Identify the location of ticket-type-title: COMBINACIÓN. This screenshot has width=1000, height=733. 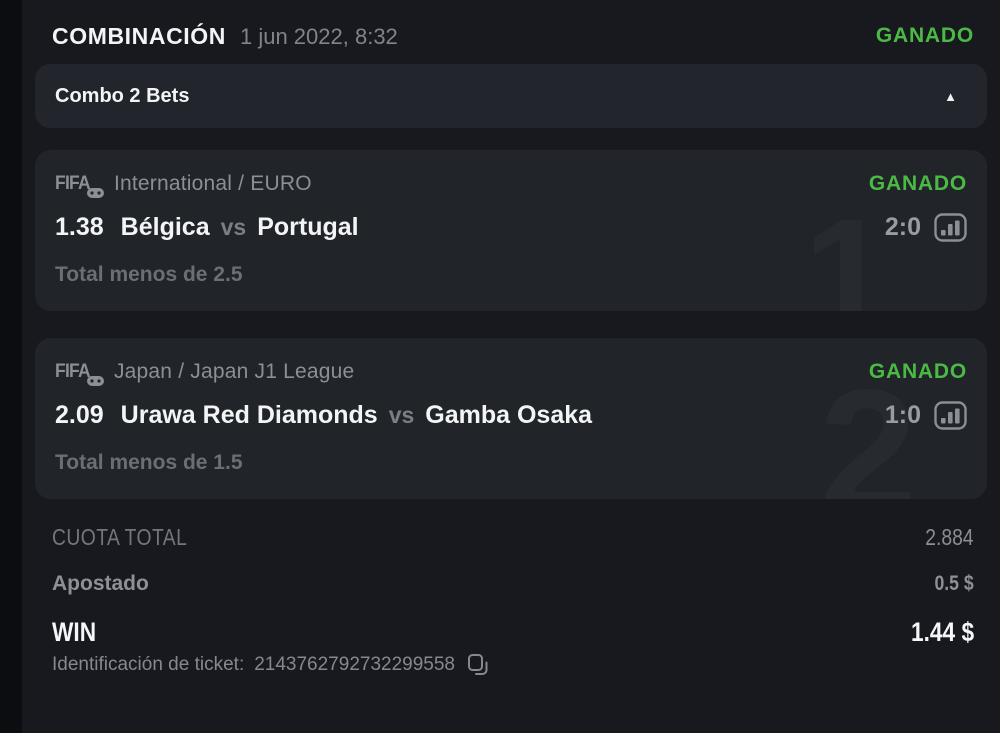
(139, 35).